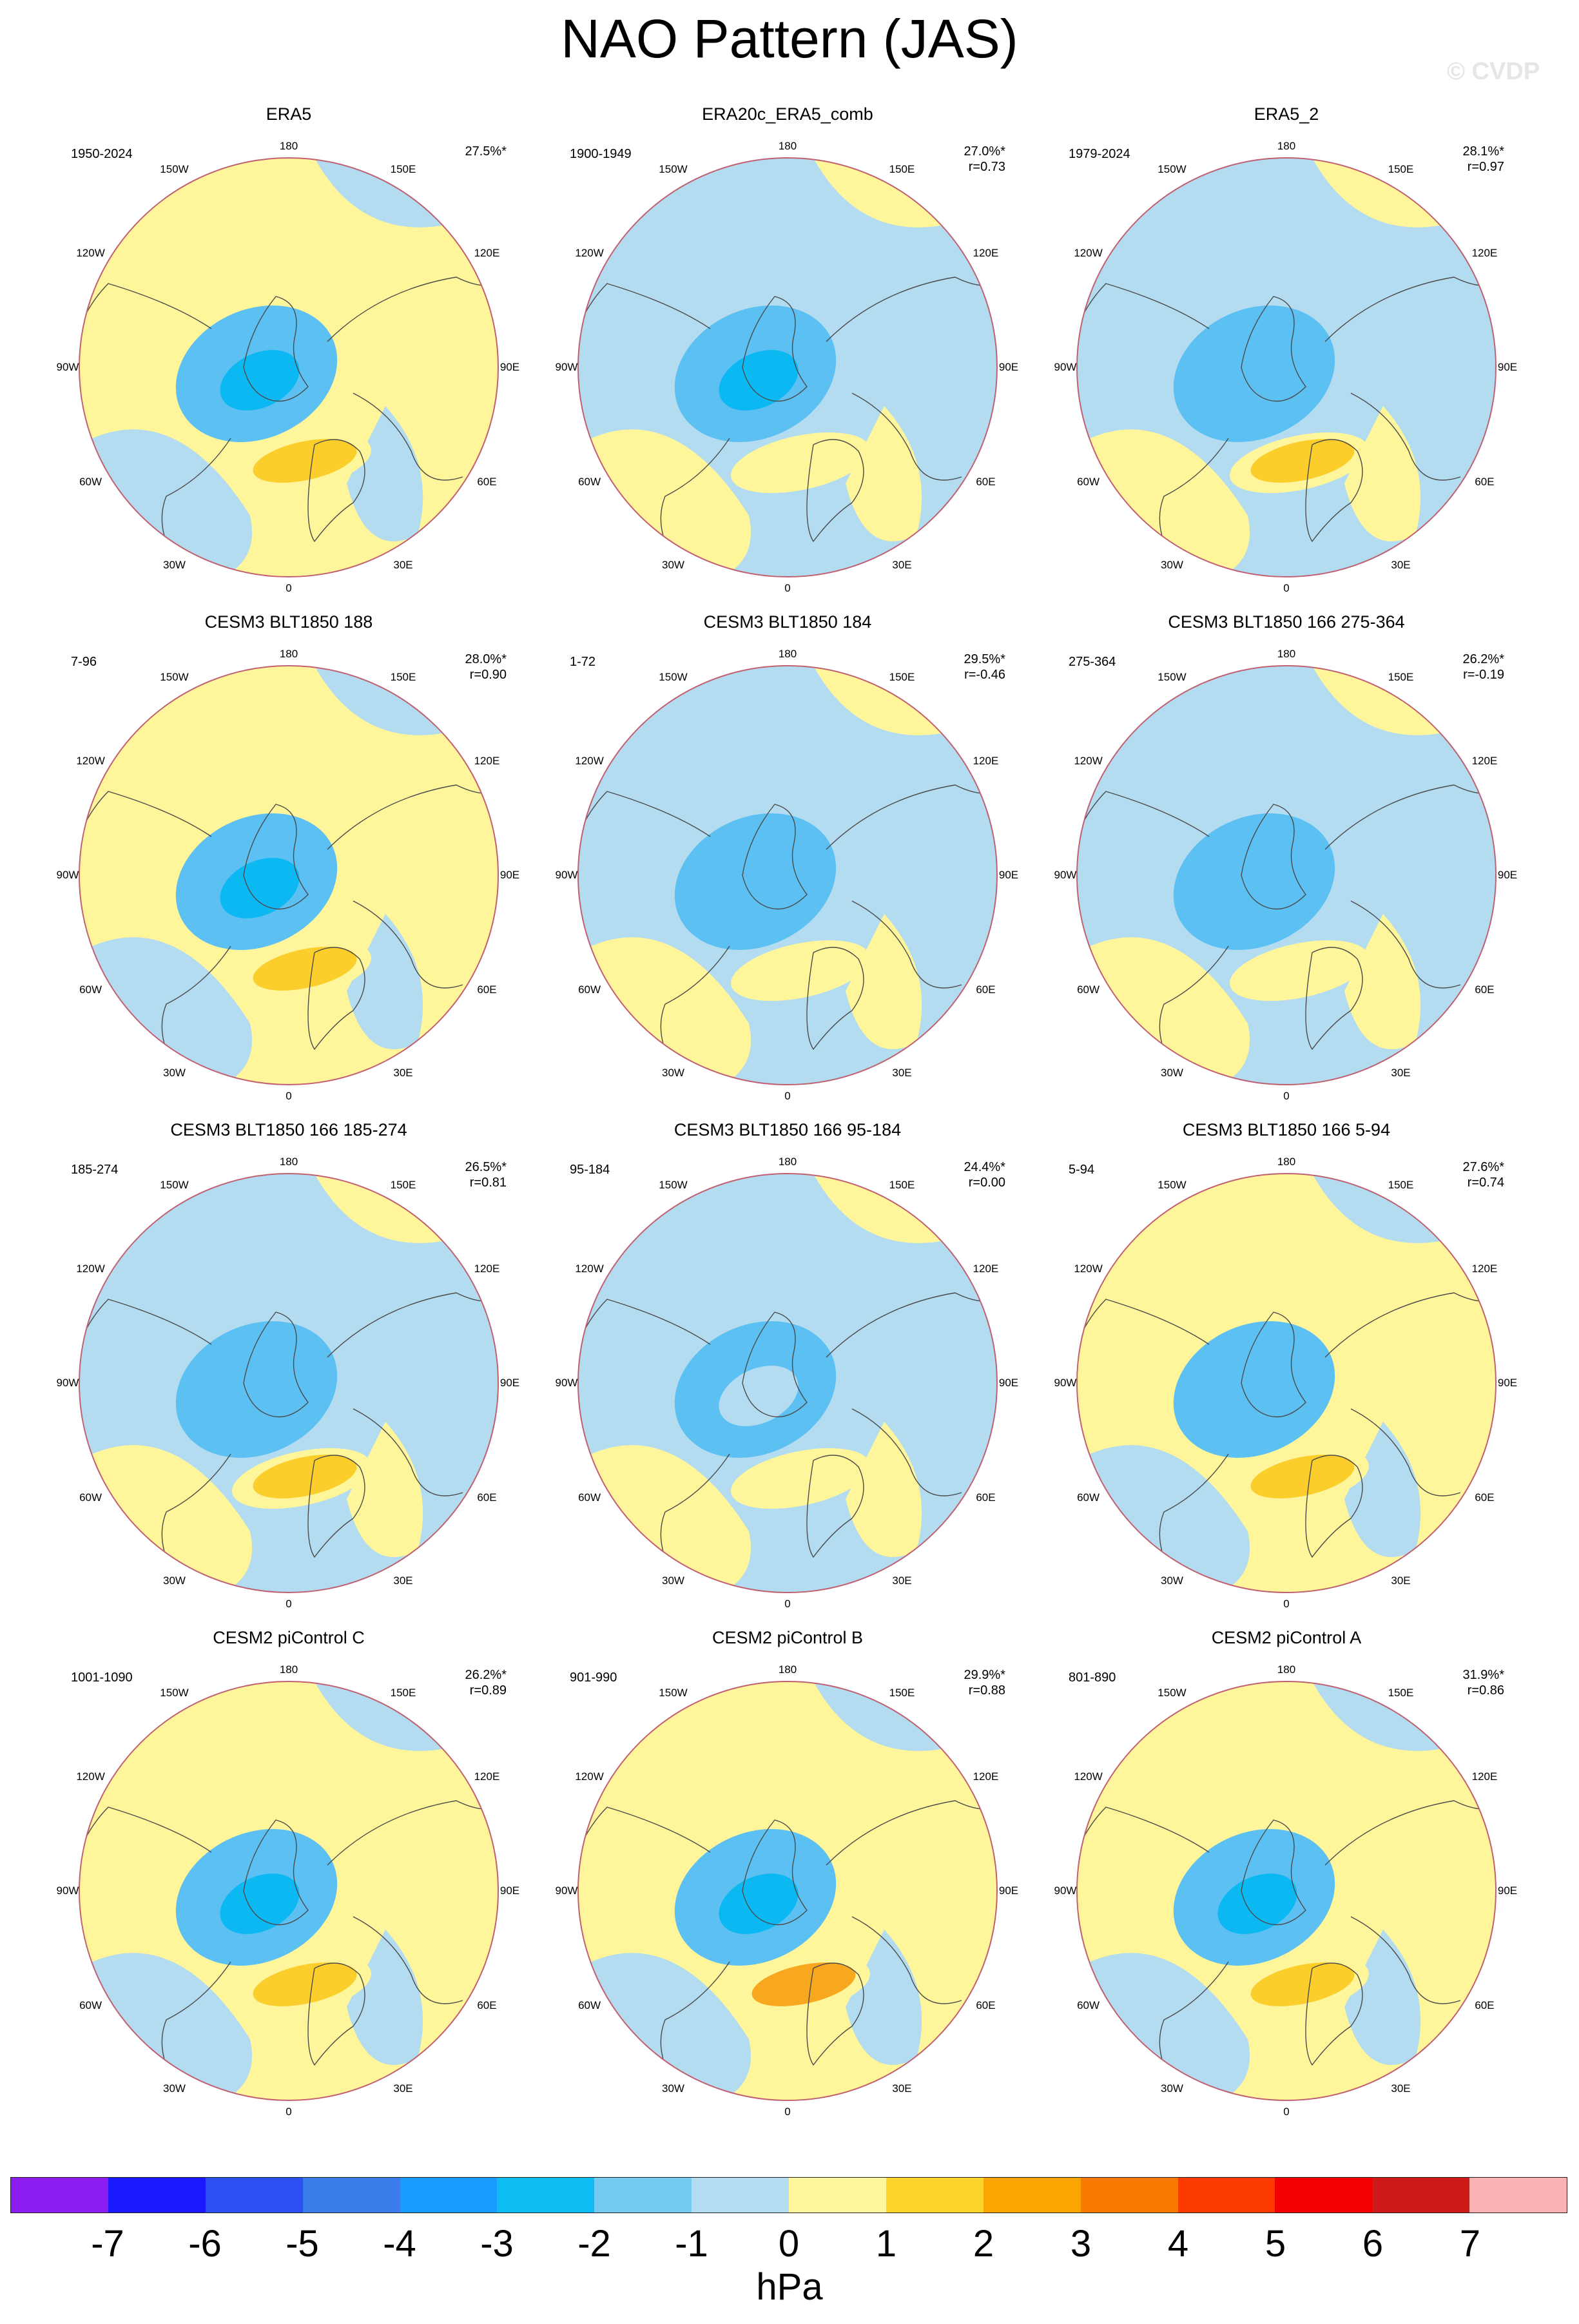 The height and width of the screenshot is (2324, 1579). Describe the element at coordinates (1483, 1675) in the screenshot. I see `panel-variance-percent: 31.9%*` at that location.